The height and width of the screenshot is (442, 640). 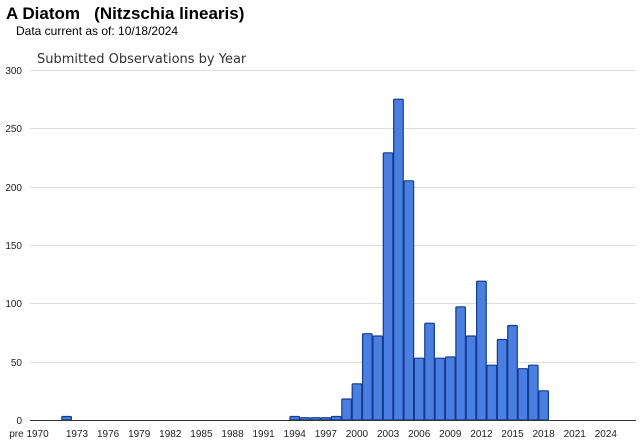 What do you see at coordinates (264, 434) in the screenshot?
I see `x-tick-label: 1991` at bounding box center [264, 434].